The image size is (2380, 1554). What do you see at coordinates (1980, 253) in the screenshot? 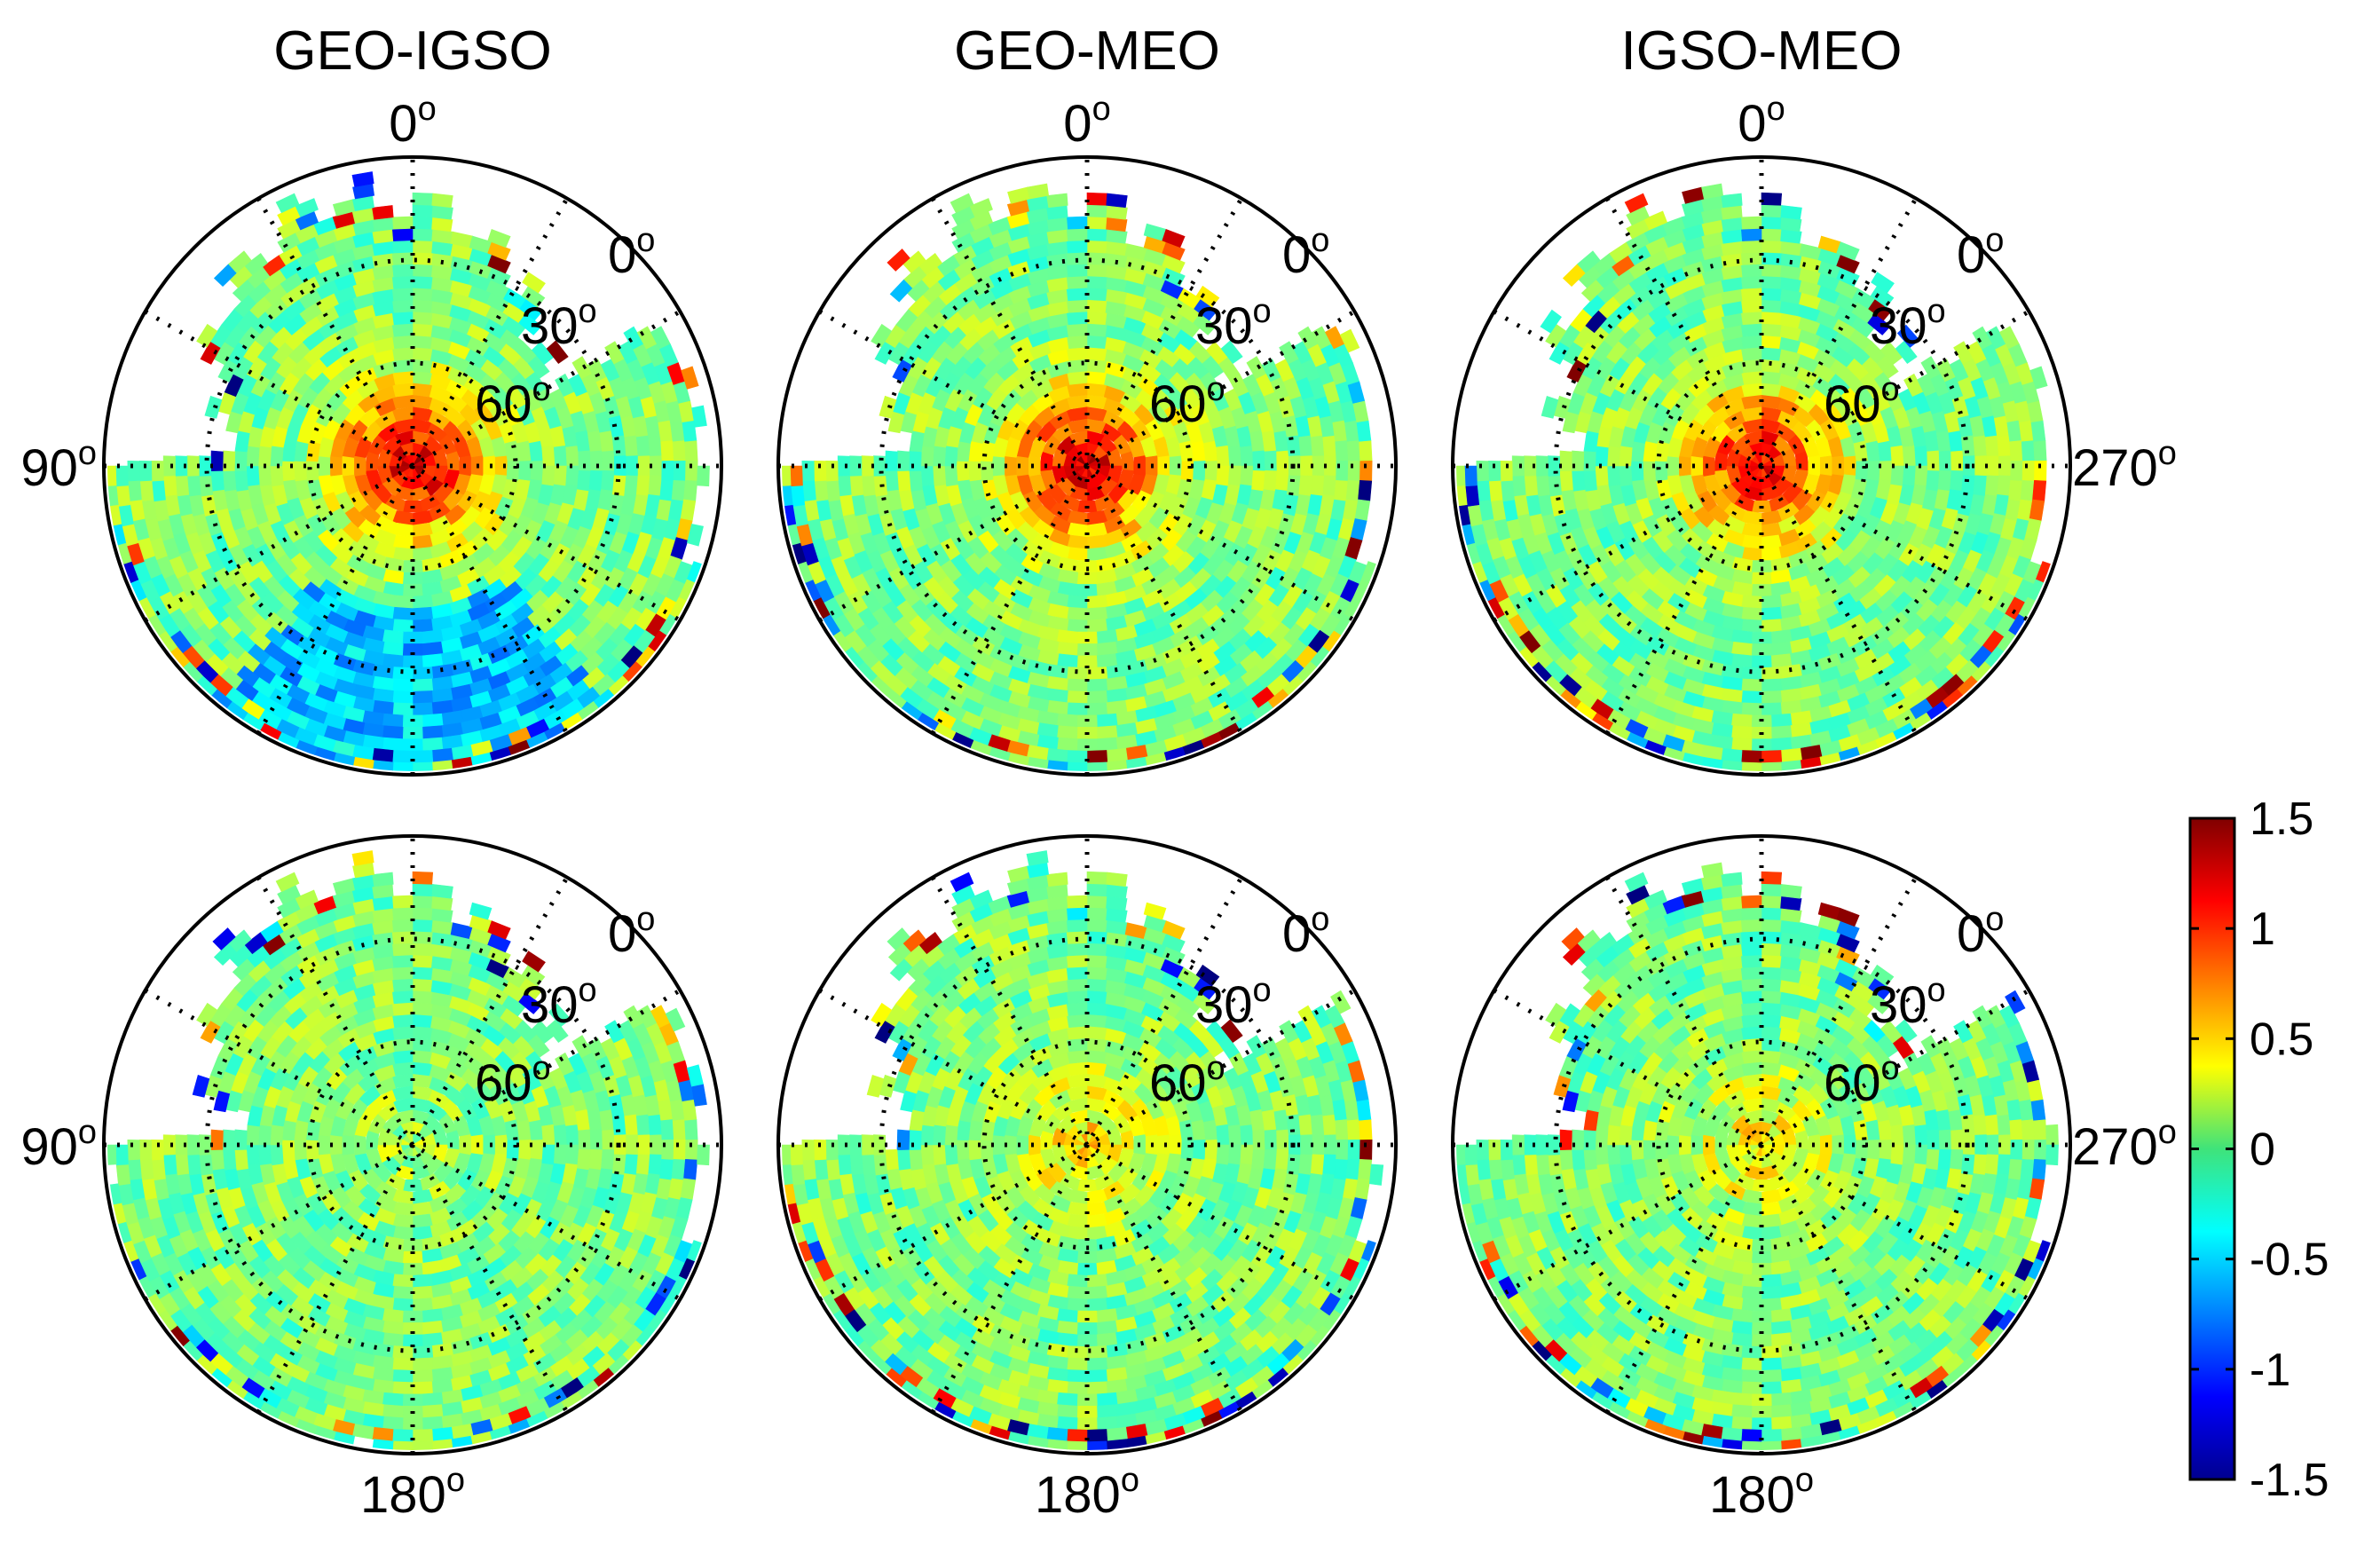
I see `ring-label-0: 0o` at bounding box center [1980, 253].